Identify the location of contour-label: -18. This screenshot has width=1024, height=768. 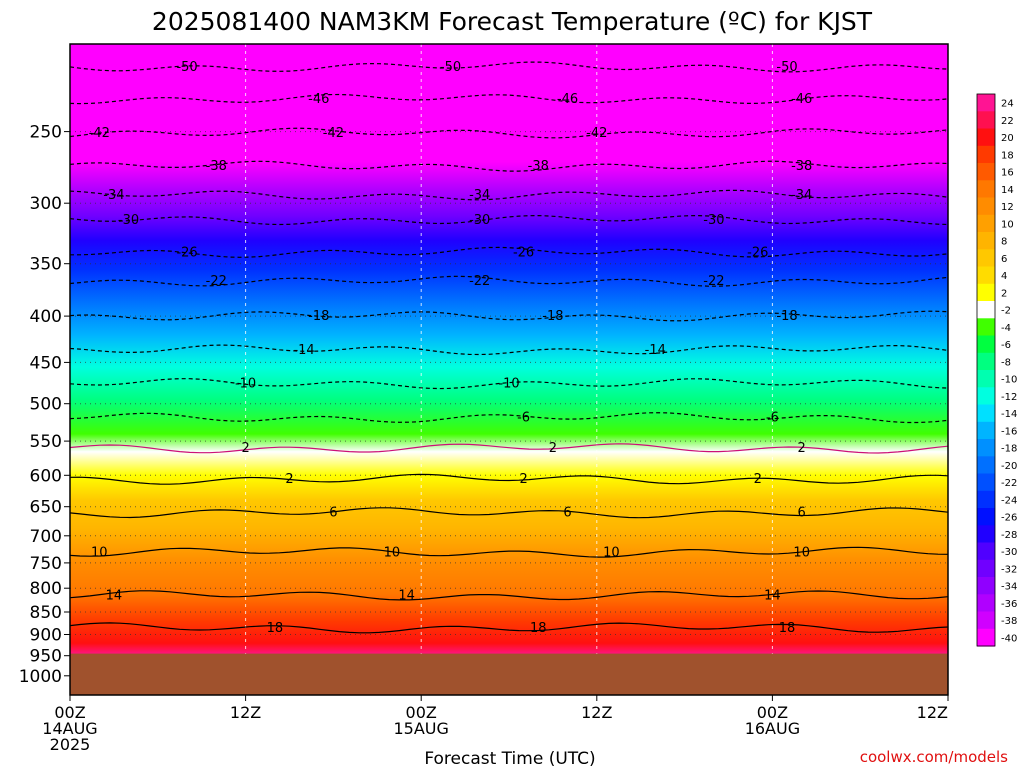
(552, 316).